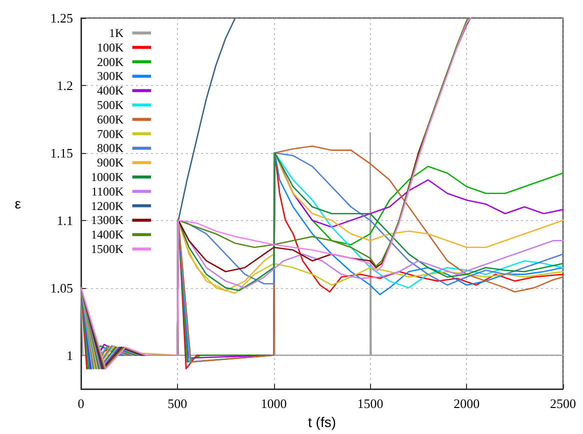  I want to click on legend-label: 700K, so click(110, 133).